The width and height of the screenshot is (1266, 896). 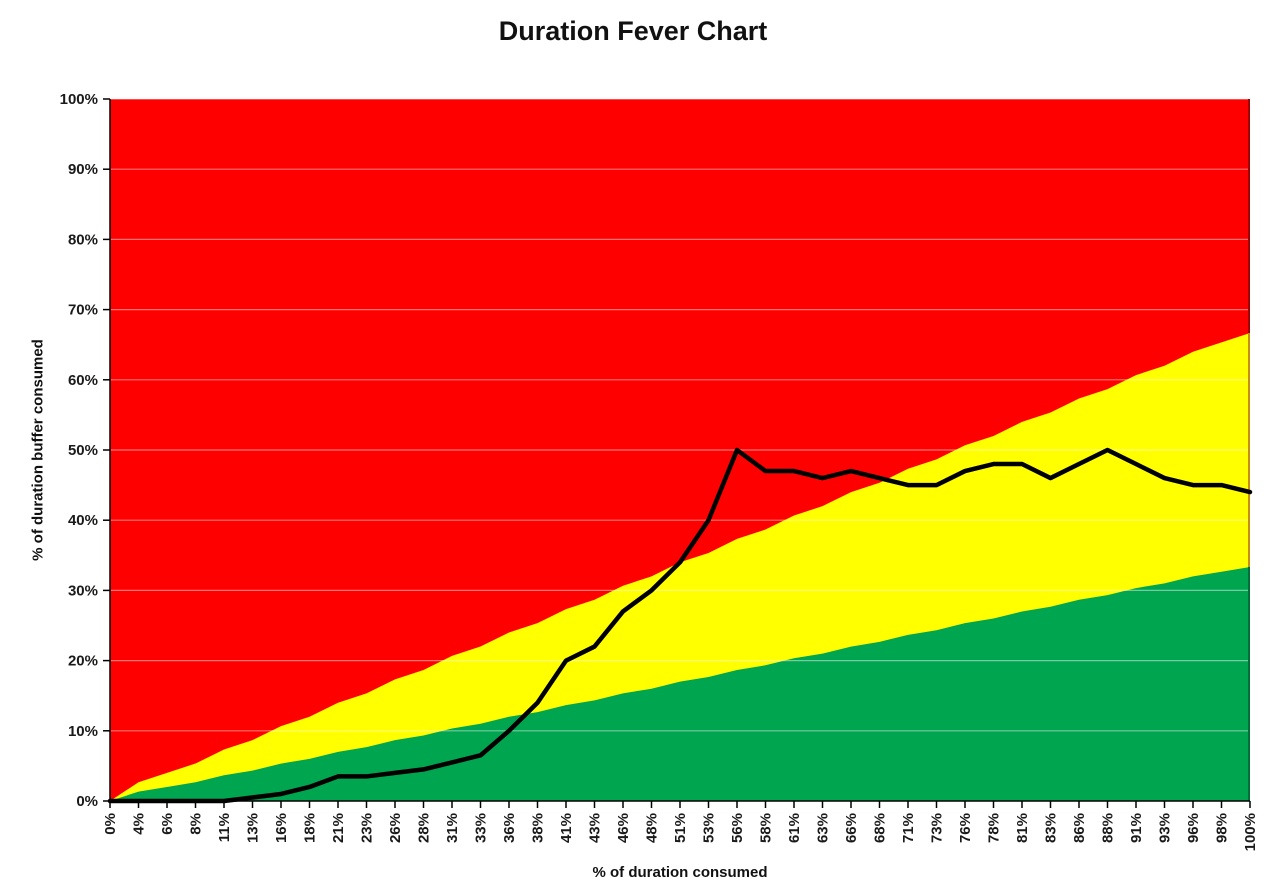 What do you see at coordinates (1108, 828) in the screenshot?
I see `x-tick-label: 88%` at bounding box center [1108, 828].